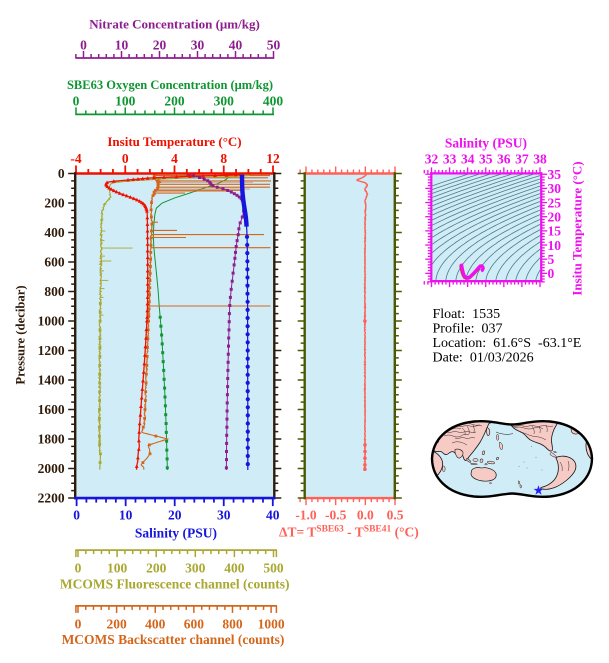 Image resolution: width=609 pixels, height=663 pixels. Describe the element at coordinates (349, 532) in the screenshot. I see `svg-text: ΔT= TSBE63 - TSBE41 (°C)` at that location.